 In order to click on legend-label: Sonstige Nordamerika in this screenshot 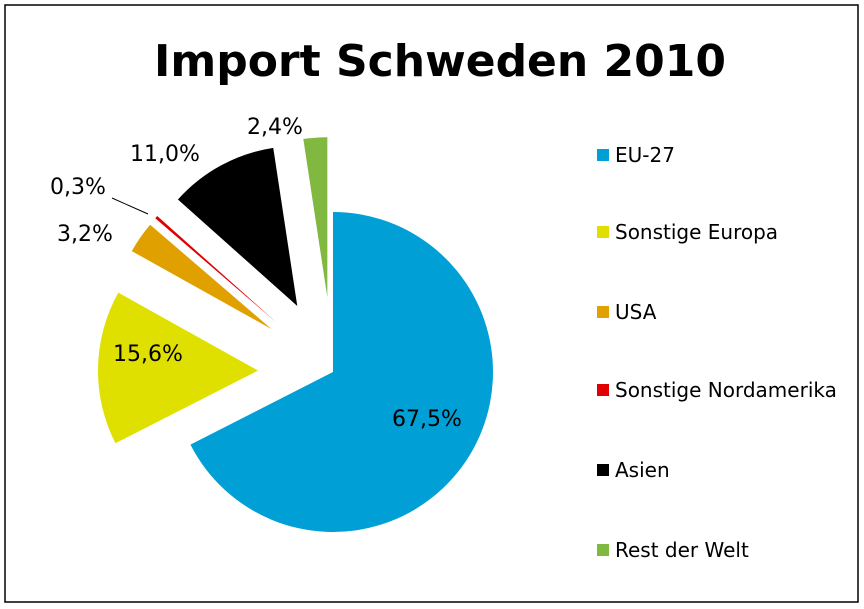, I will do `click(726, 390)`.